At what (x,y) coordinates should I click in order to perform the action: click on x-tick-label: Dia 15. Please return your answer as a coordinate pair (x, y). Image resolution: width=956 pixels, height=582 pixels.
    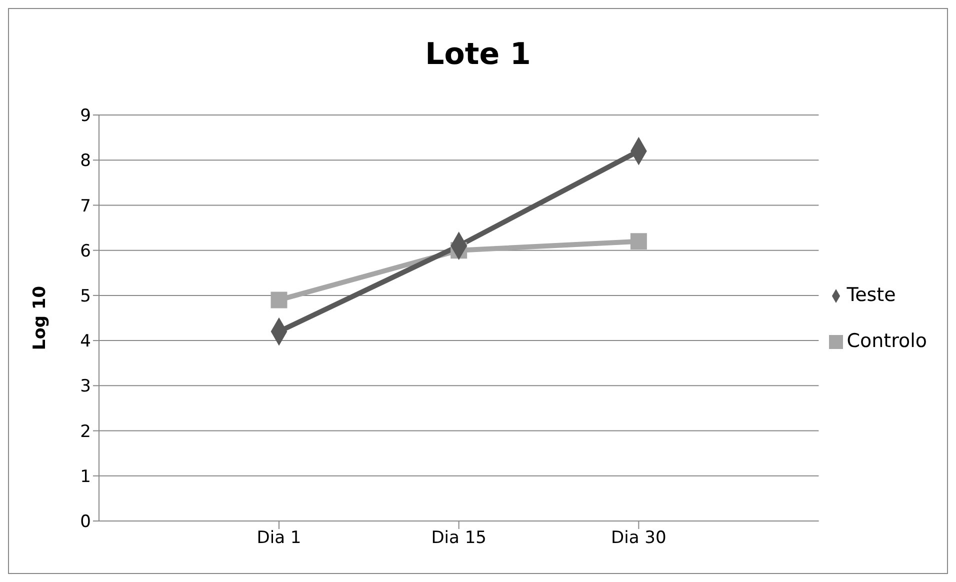
    Looking at the image, I should click on (458, 538).